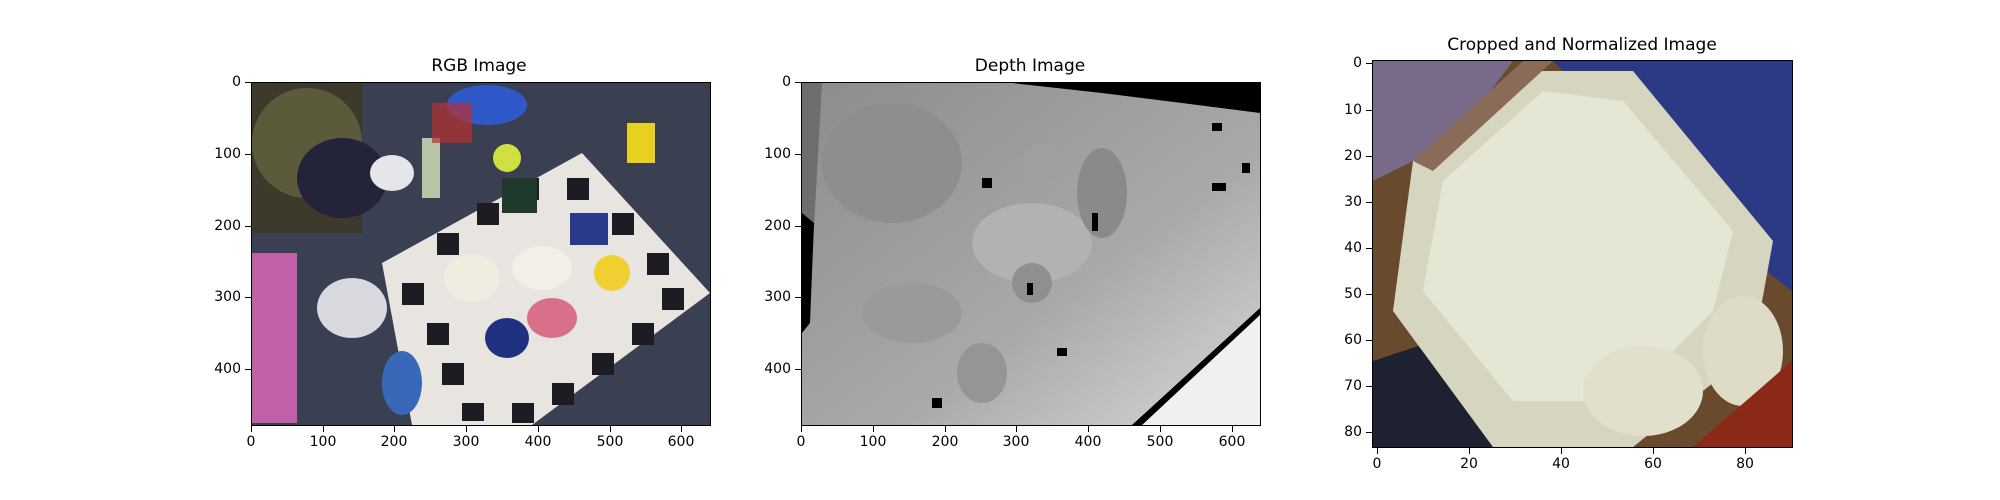 This screenshot has width=2000, height=500. I want to click on depth-ytick: 0, so click(786, 82).